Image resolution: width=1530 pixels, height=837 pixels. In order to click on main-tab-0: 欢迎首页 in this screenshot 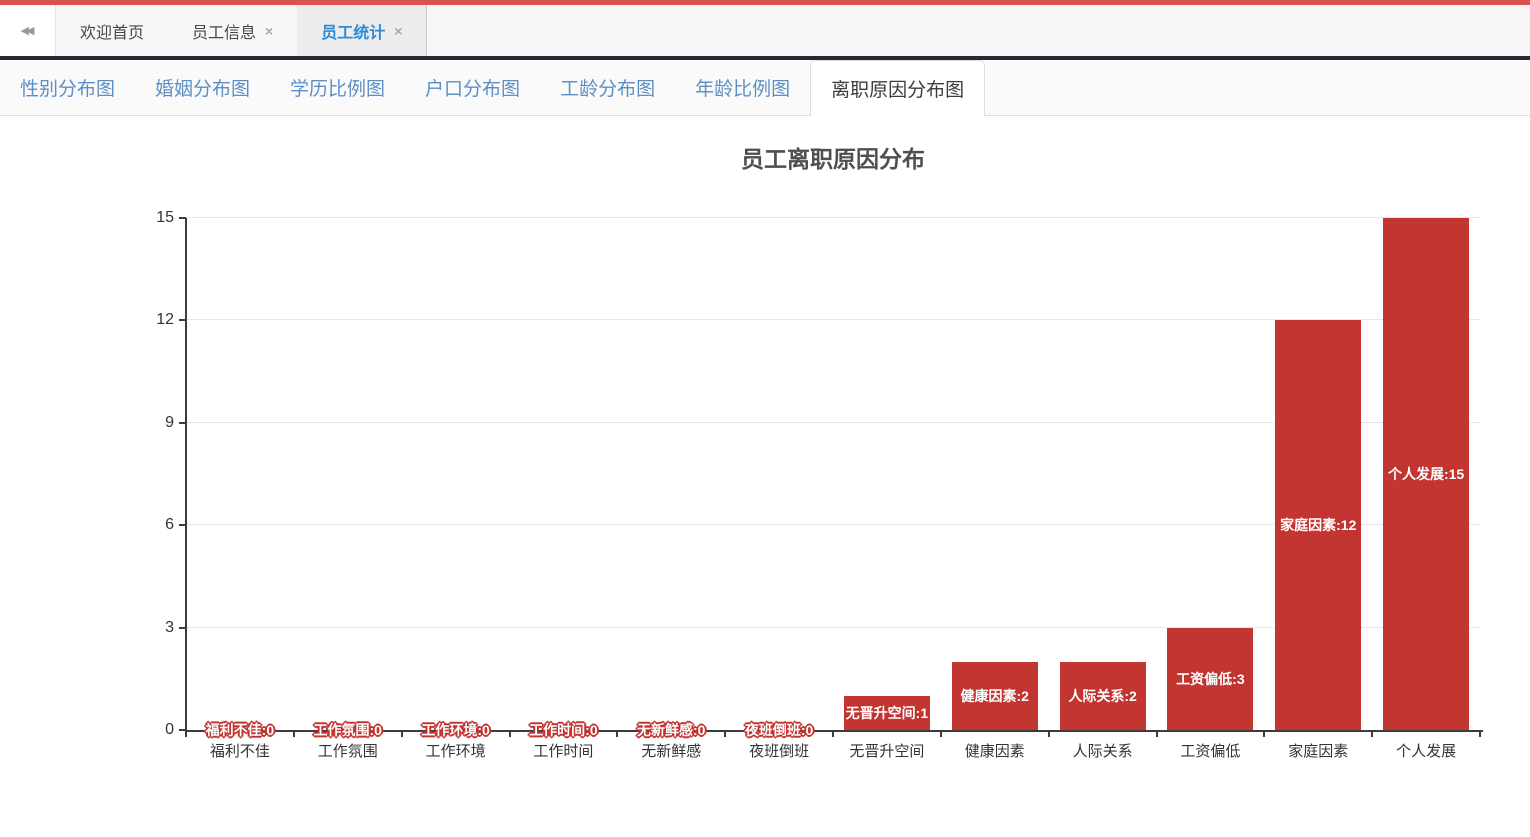, I will do `click(112, 30)`.